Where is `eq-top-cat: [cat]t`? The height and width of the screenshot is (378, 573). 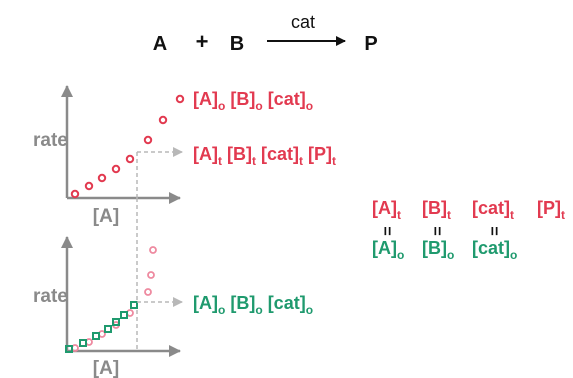
eq-top-cat: [cat]t is located at coordinates (493, 210).